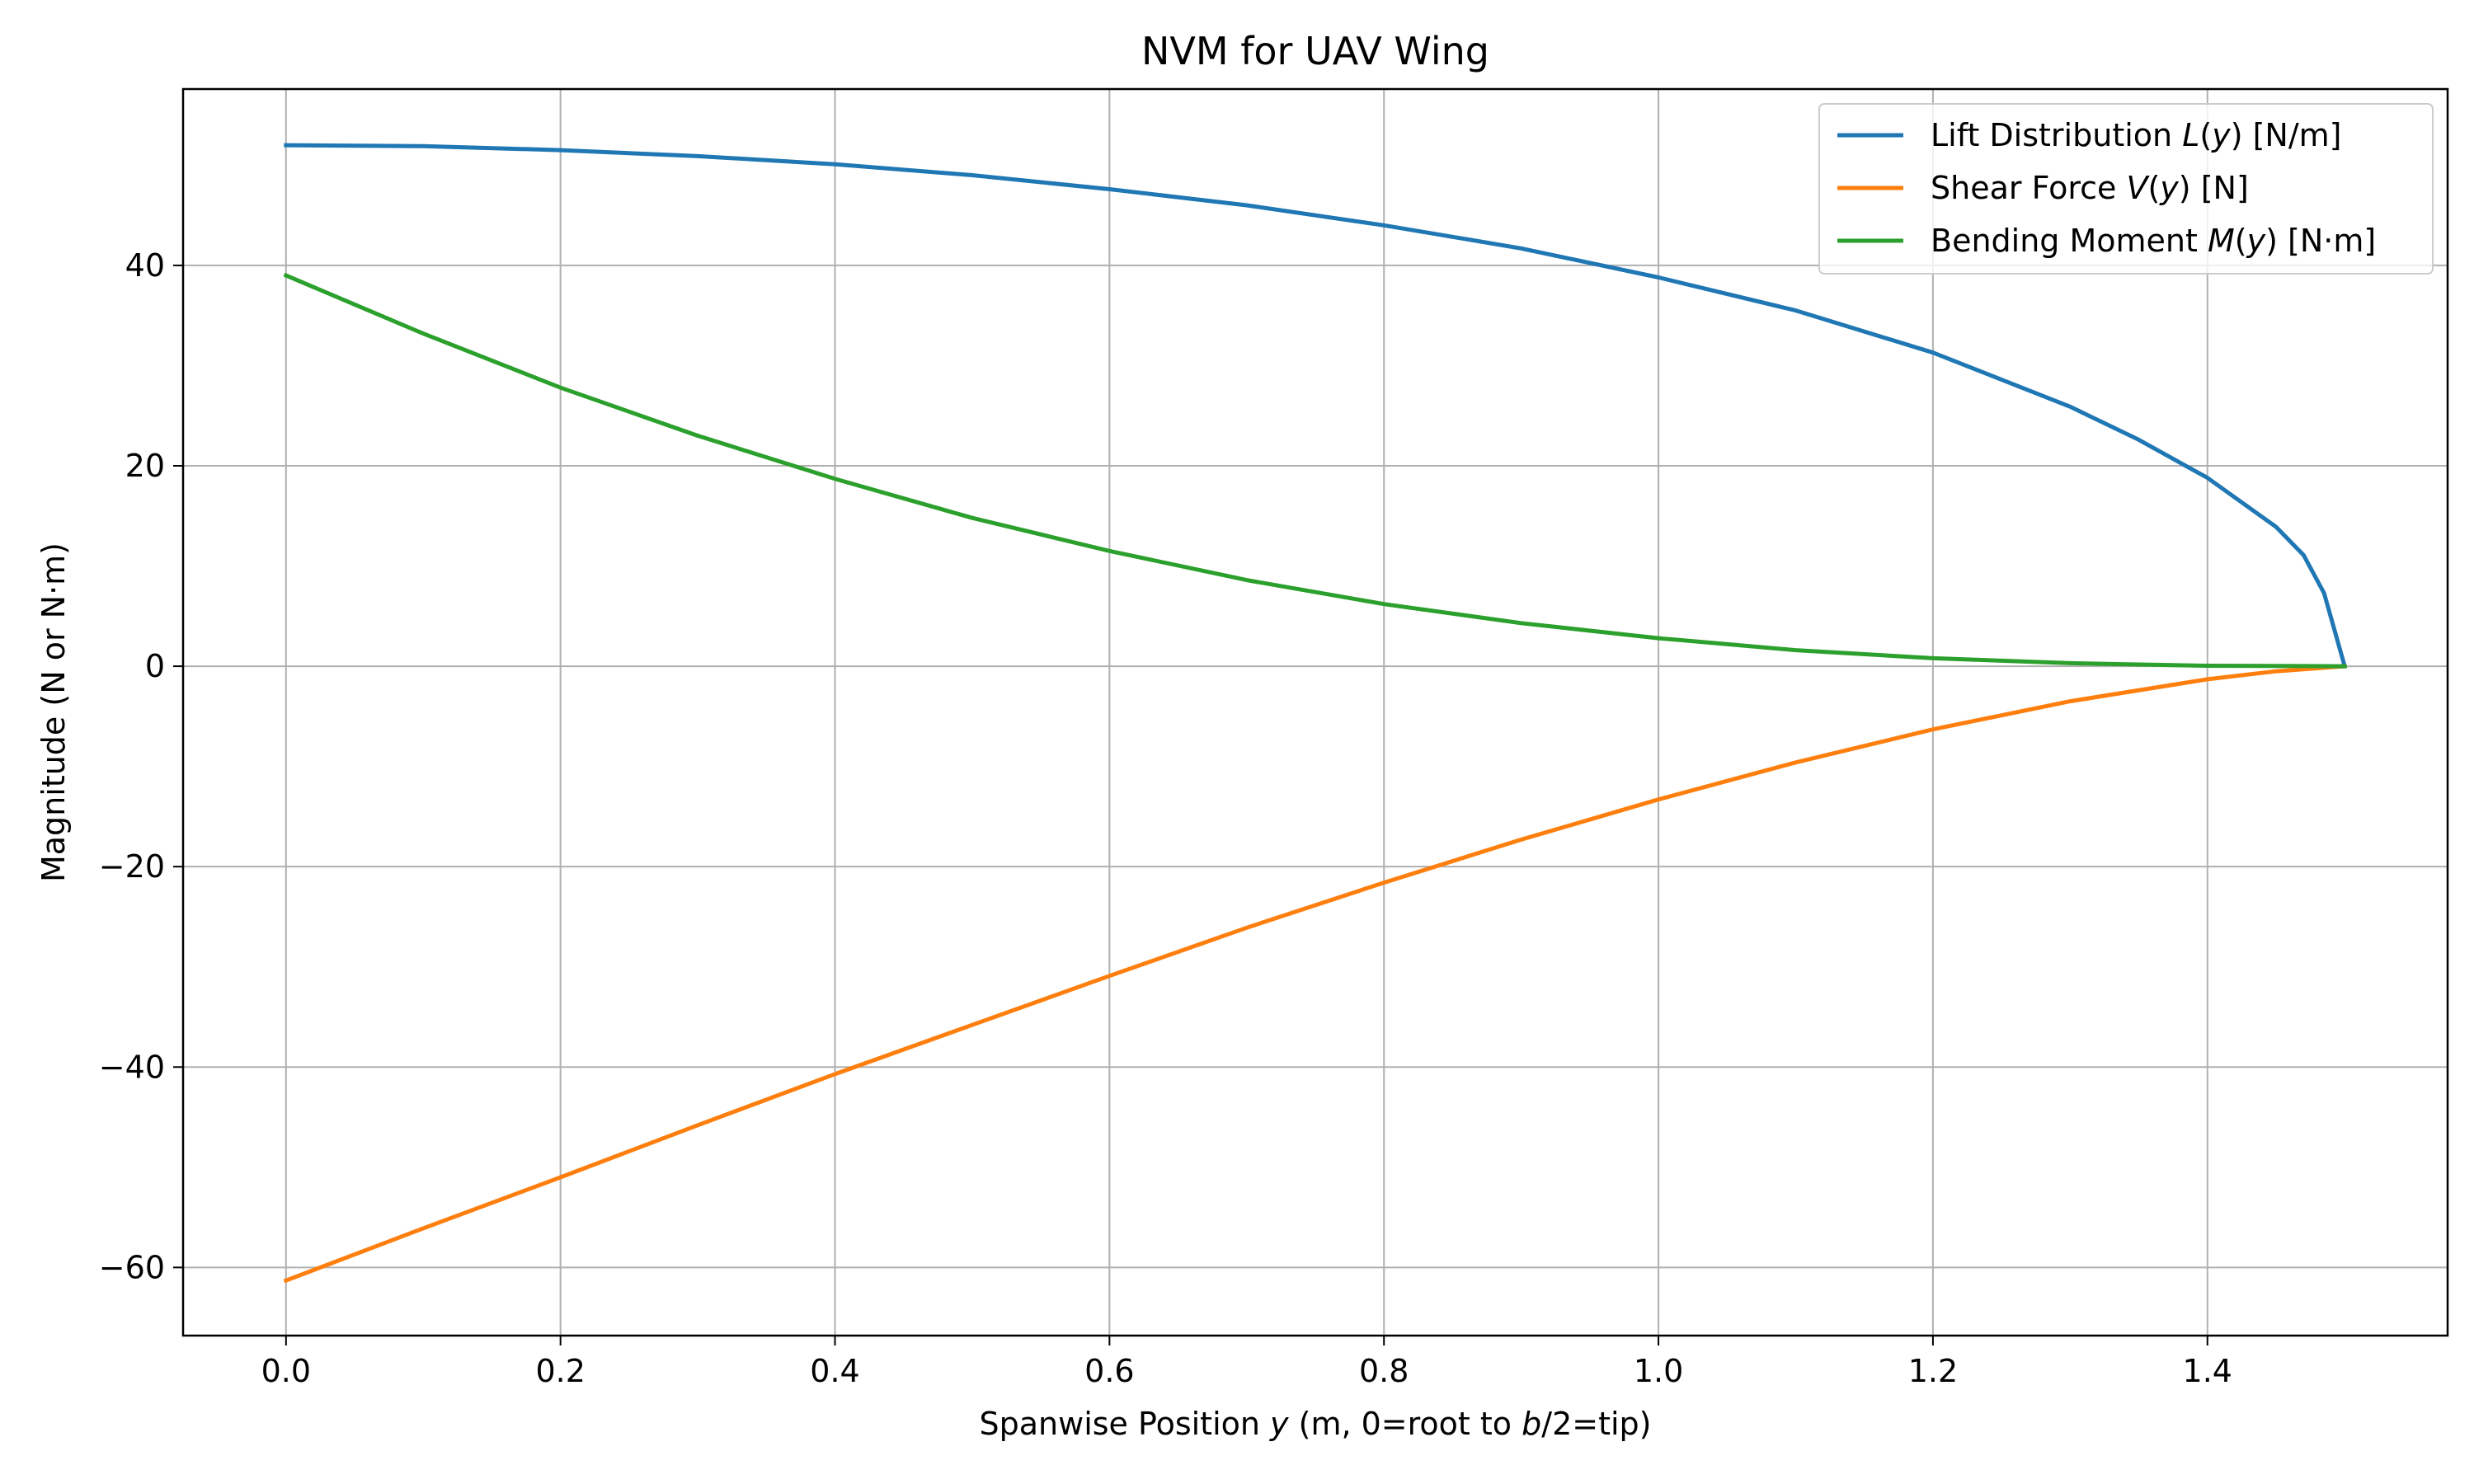 Image resolution: width=2474 pixels, height=1484 pixels. Describe the element at coordinates (155, 666) in the screenshot. I see `y-tick-label: 0` at that location.